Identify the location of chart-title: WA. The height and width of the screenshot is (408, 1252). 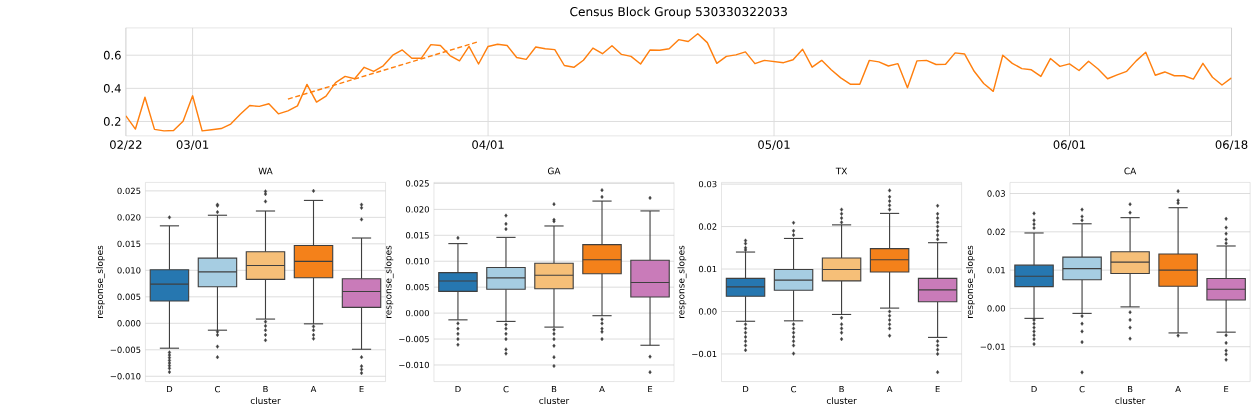
(265, 171).